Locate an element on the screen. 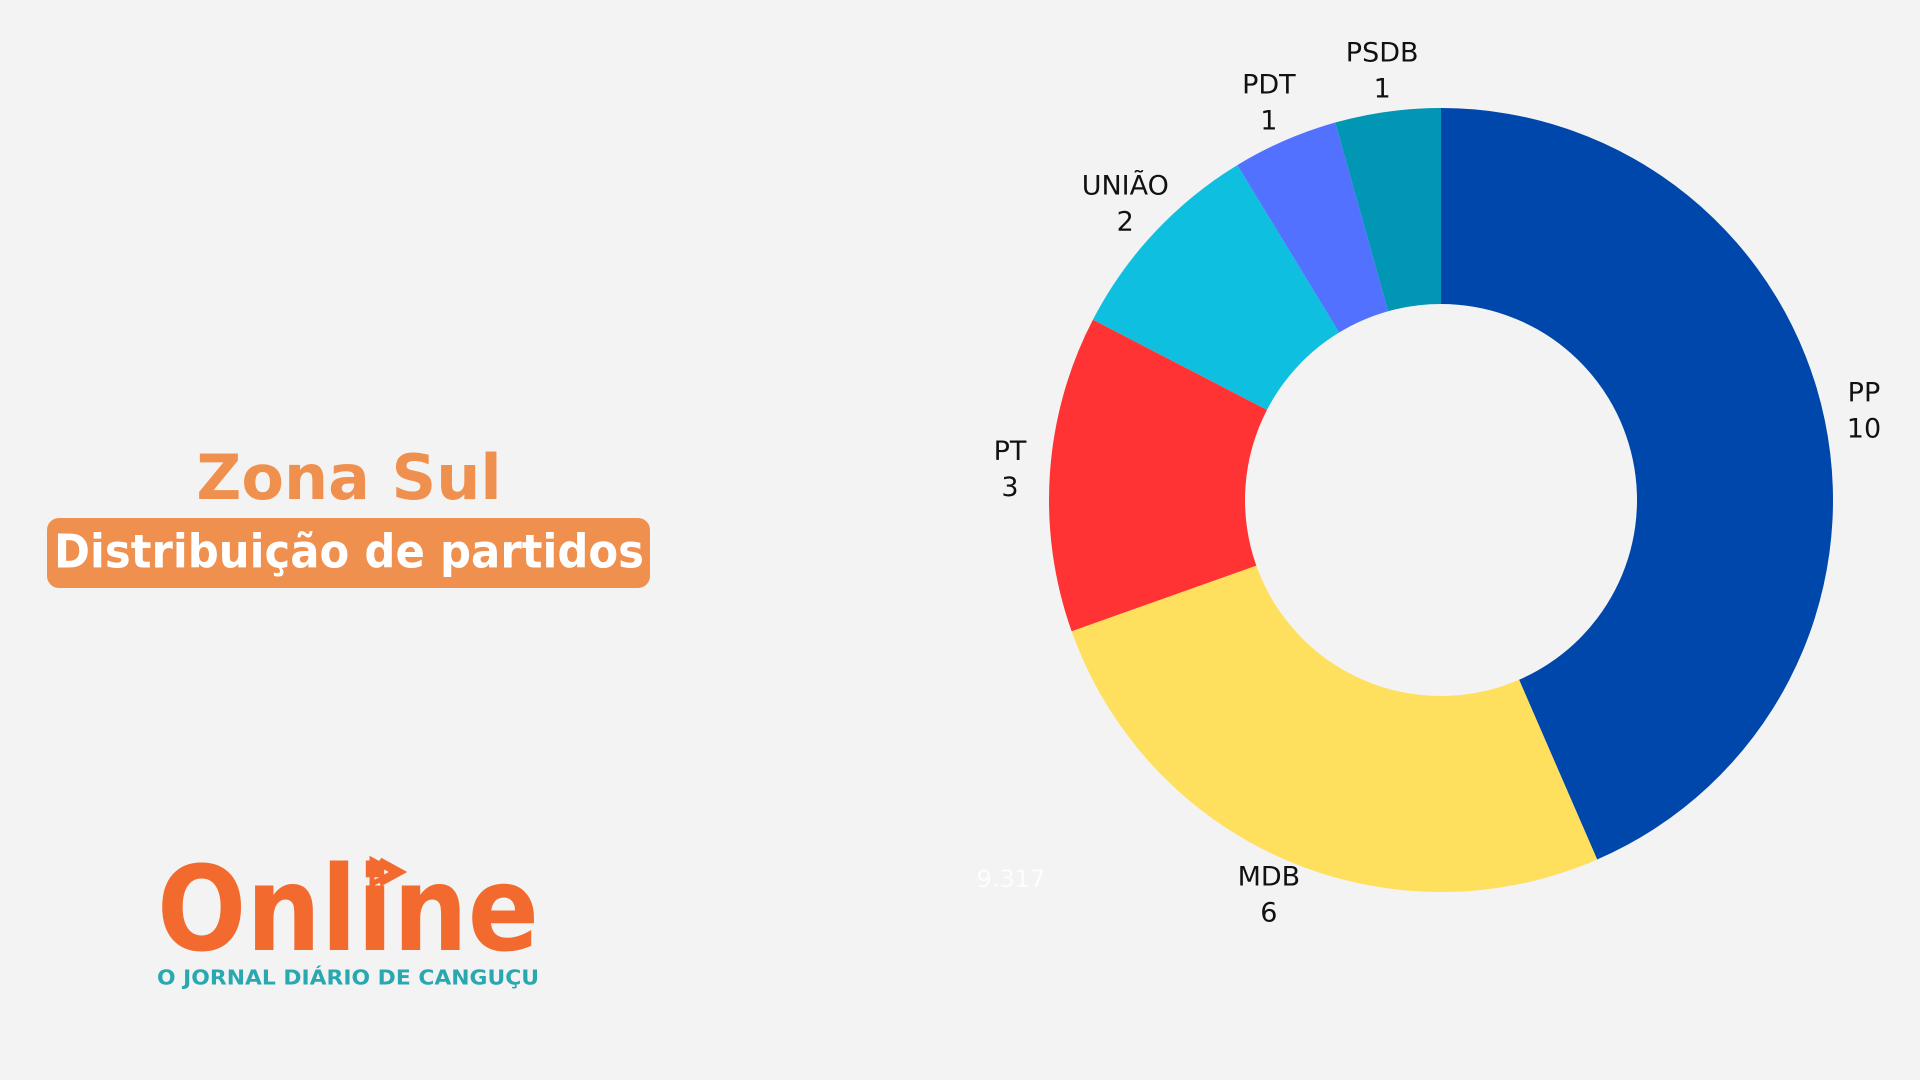 The image size is (1920, 1080). annotation: 9.317 is located at coordinates (1011, 879).